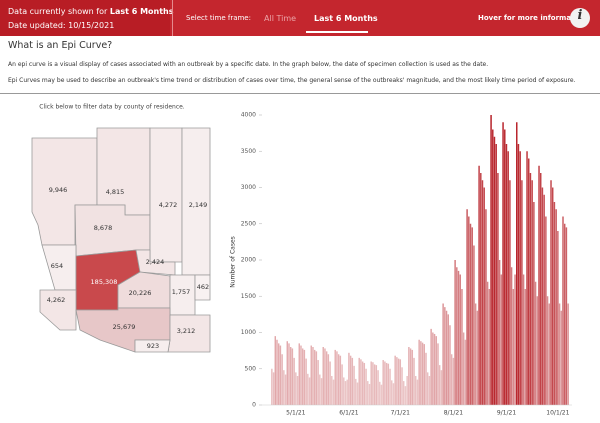 The image size is (600, 423). What do you see at coordinates (346, 18) in the screenshot?
I see `tab: Last 6 Months` at bounding box center [346, 18].